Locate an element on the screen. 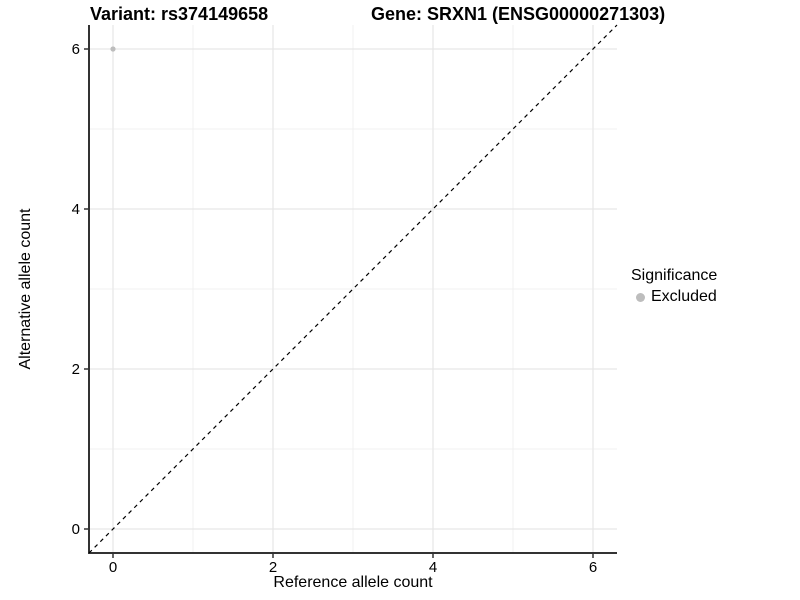 This screenshot has width=800, height=600. legend-entry-label: Excluded is located at coordinates (684, 296).